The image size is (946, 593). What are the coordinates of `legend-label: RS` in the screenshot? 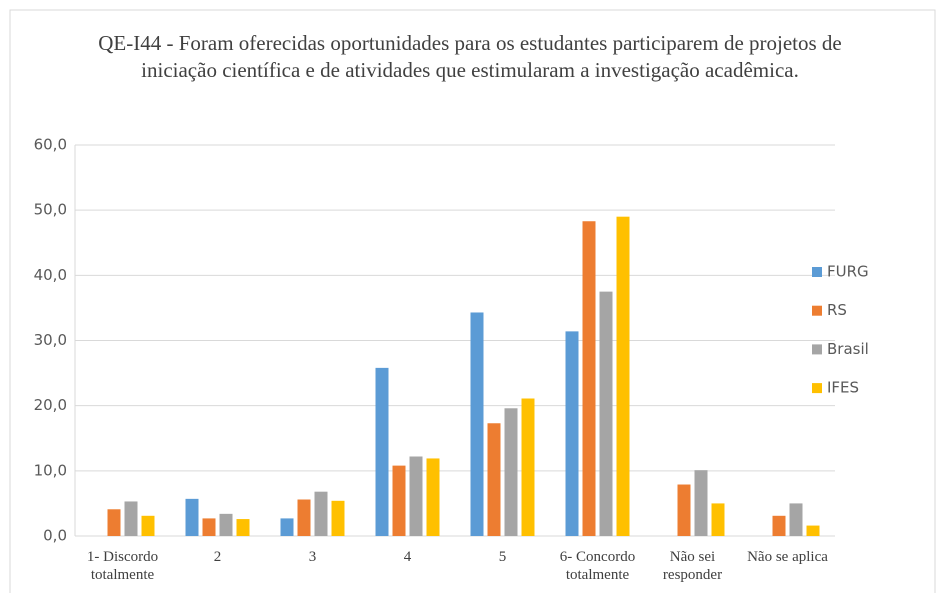 It's located at (837, 310).